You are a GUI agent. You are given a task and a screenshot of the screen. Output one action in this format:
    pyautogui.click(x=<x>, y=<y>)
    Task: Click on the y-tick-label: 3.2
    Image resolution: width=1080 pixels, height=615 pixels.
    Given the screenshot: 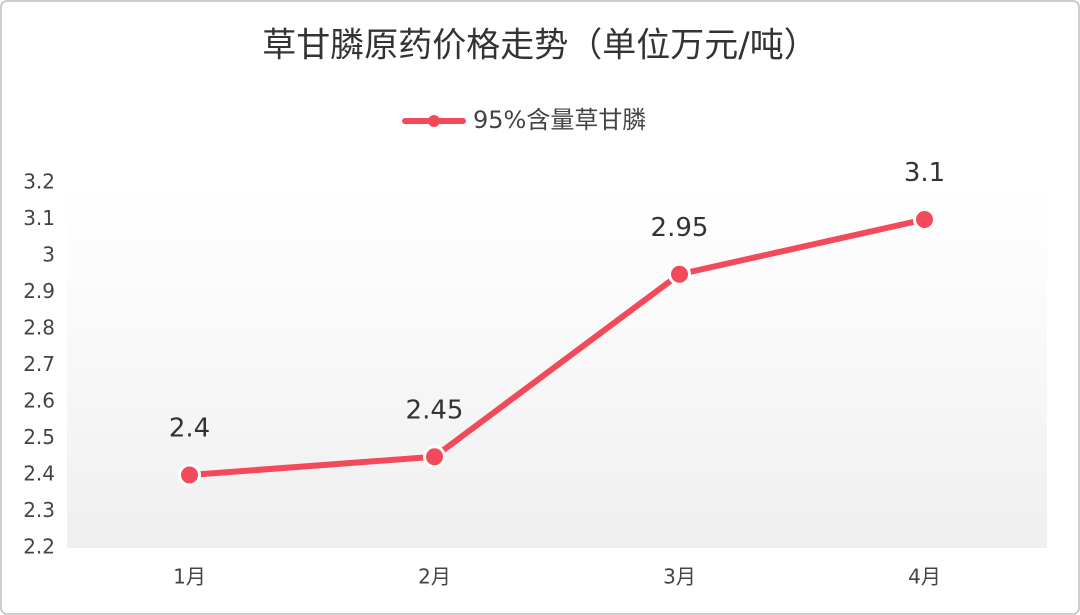 What is the action you would take?
    pyautogui.click(x=39, y=182)
    